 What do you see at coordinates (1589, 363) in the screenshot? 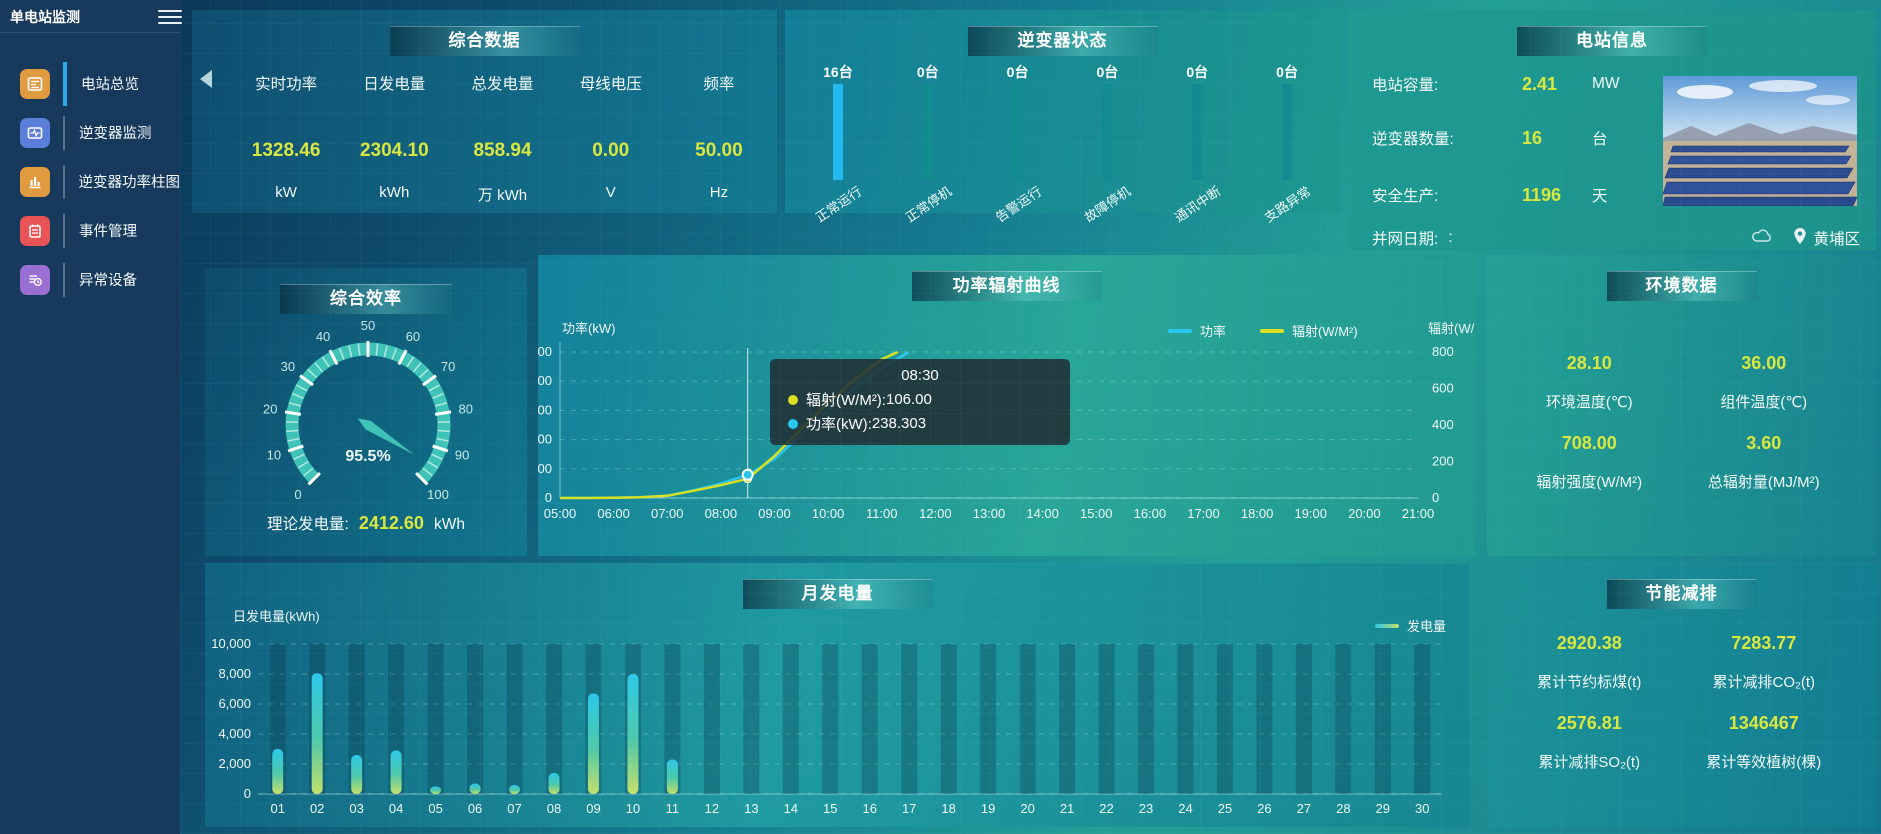
I see `env-ambient-temp-value: 28.10` at bounding box center [1589, 363].